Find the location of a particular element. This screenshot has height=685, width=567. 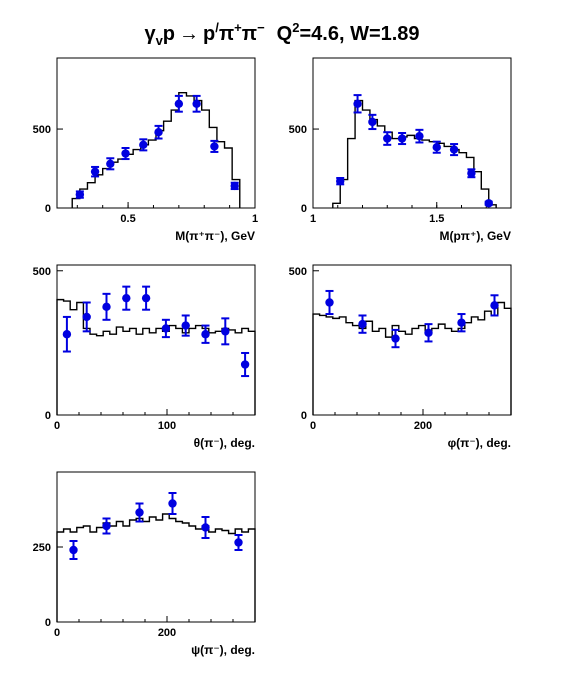

title-q: Q is located at coordinates (285, 34).